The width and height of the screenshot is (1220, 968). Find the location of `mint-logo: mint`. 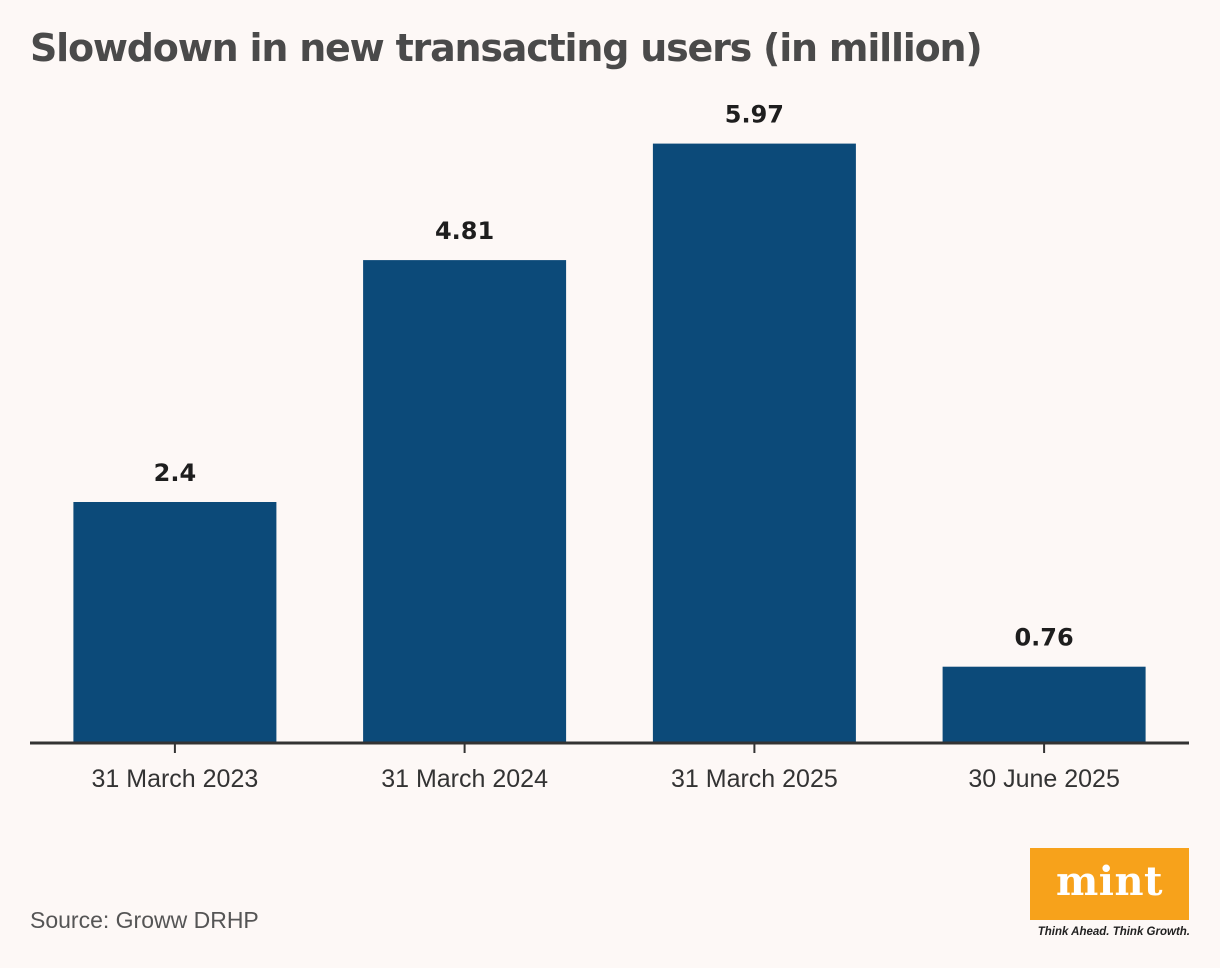

mint-logo: mint is located at coordinates (1109, 884).